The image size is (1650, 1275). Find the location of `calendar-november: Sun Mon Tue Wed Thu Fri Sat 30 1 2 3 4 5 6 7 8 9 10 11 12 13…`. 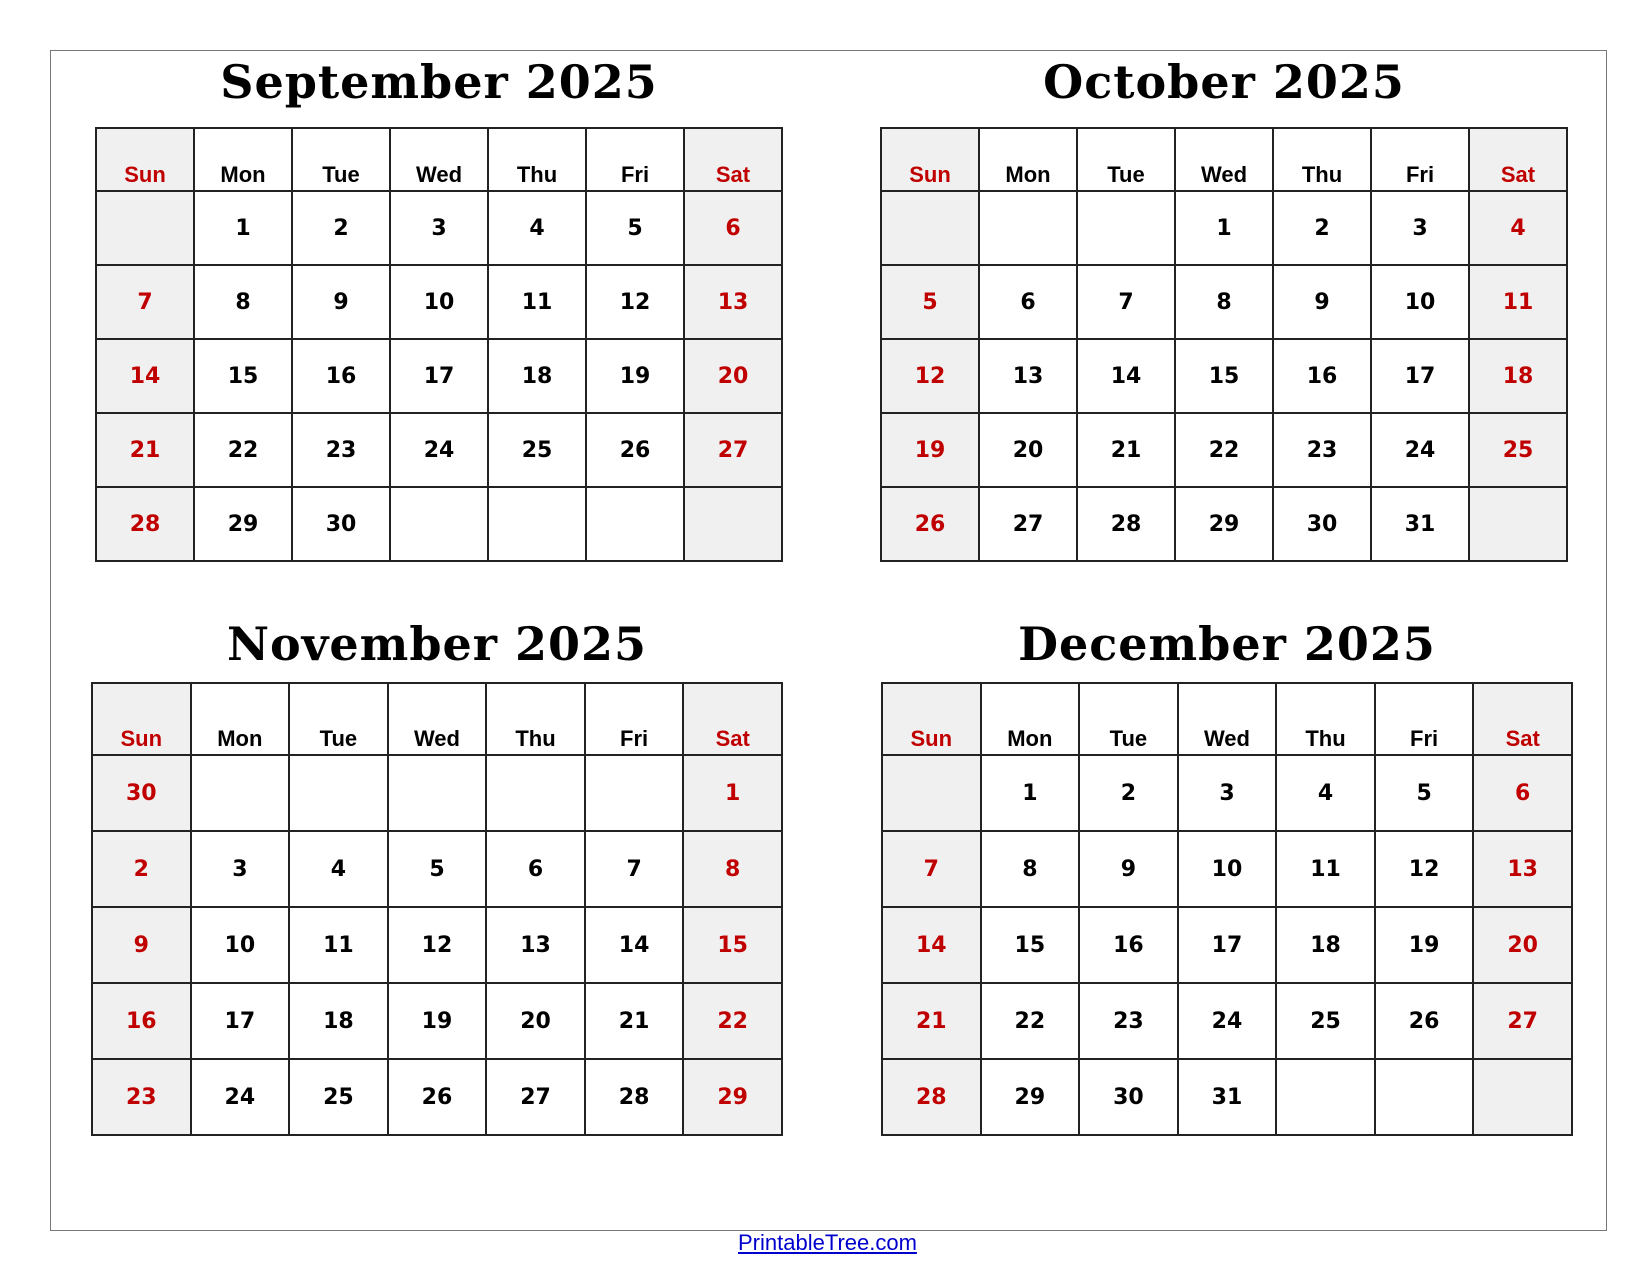

calendar-november: Sun Mon Tue Wed Thu Fri Sat 30 1 2 3 4 5 6 7 8 9 10 11 12 13… is located at coordinates (437, 909).